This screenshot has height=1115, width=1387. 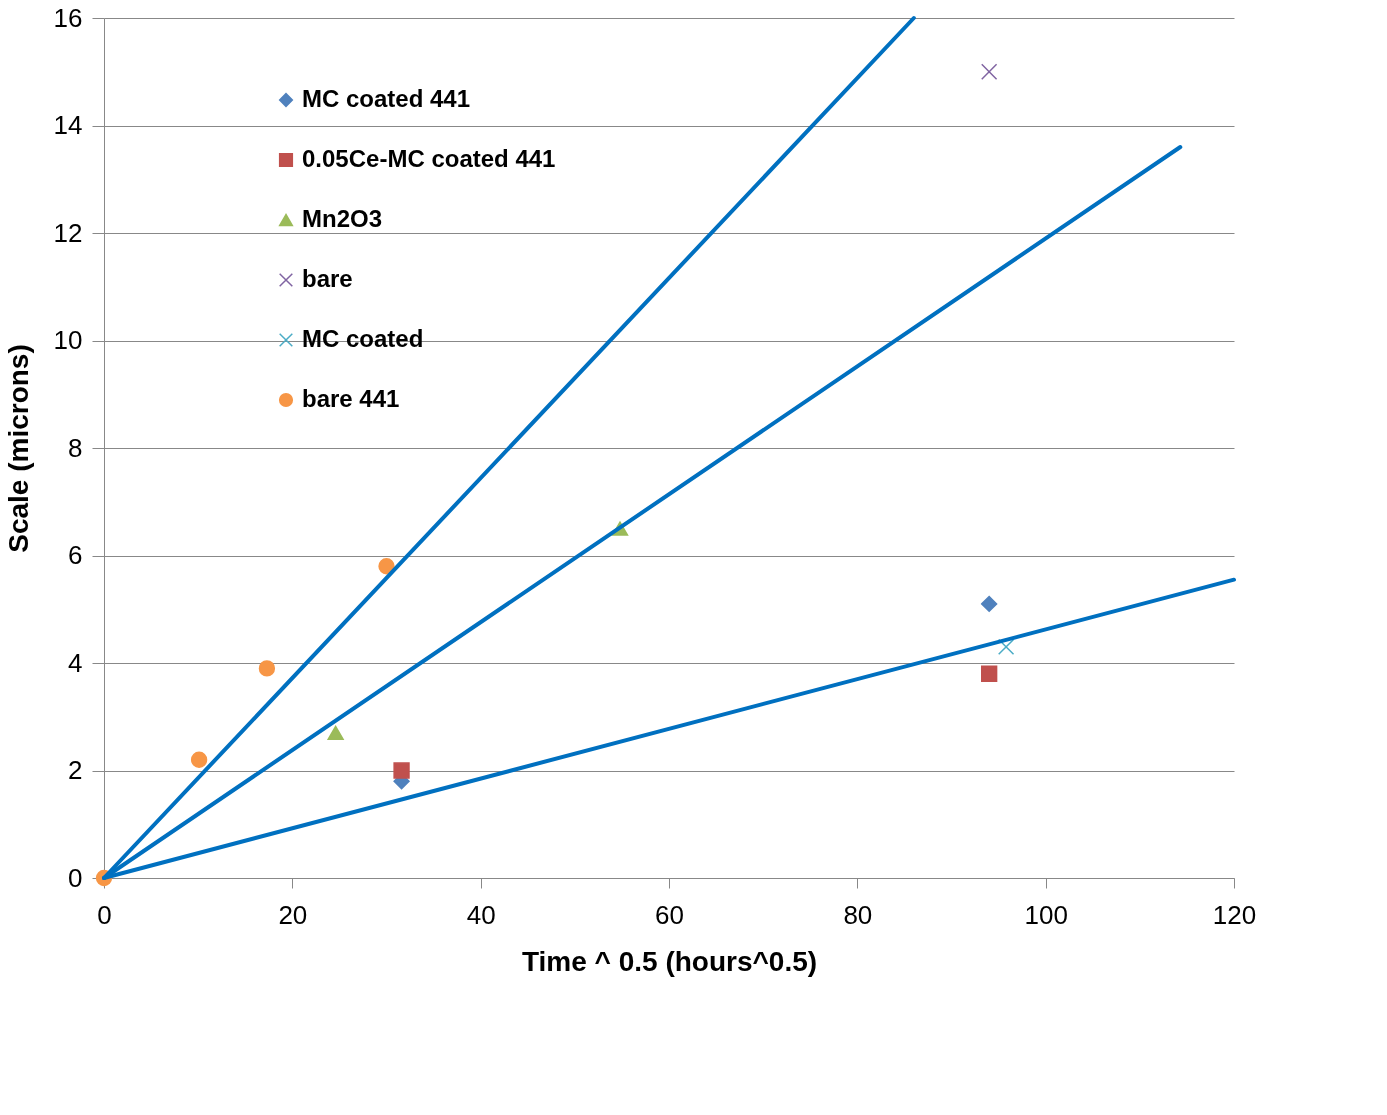 What do you see at coordinates (481, 914) in the screenshot?
I see `x-tick-label: 40` at bounding box center [481, 914].